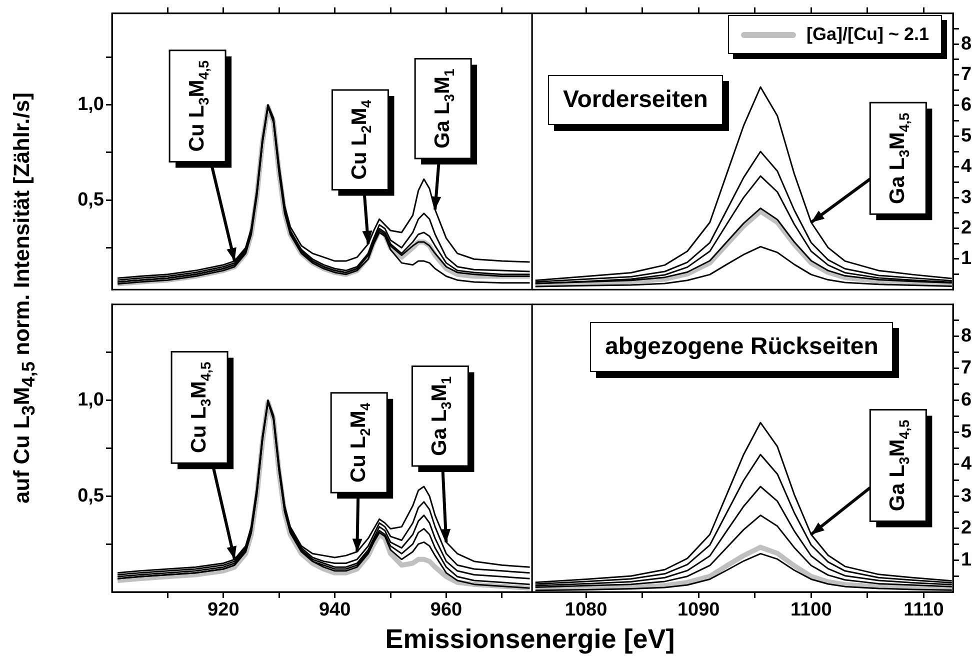 The height and width of the screenshot is (660, 978). I want to click on x-tick-label: 960, so click(446, 610).